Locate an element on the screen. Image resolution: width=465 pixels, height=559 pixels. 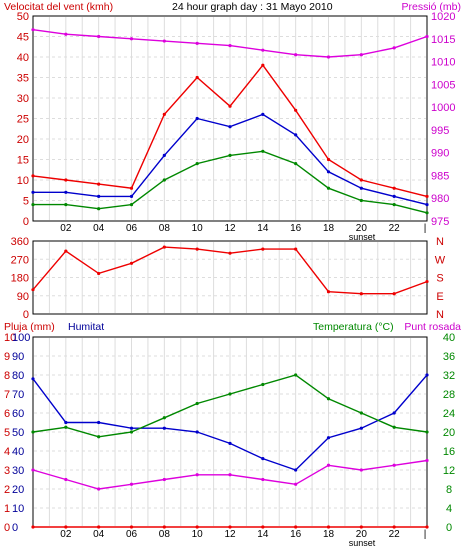
rain-y-tick-label: 5 is located at coordinates (7, 433).